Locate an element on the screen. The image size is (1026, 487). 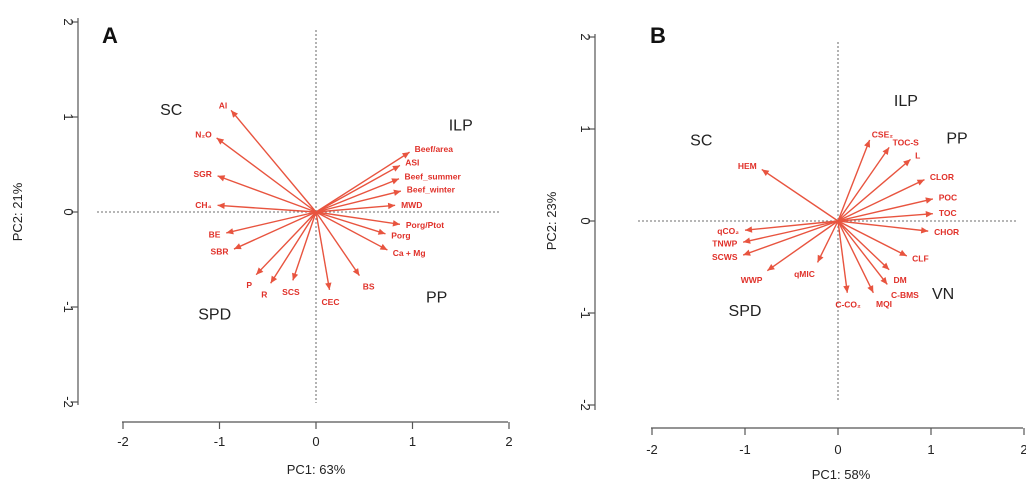
panel-a-group-label: PP is located at coordinates (436, 297).